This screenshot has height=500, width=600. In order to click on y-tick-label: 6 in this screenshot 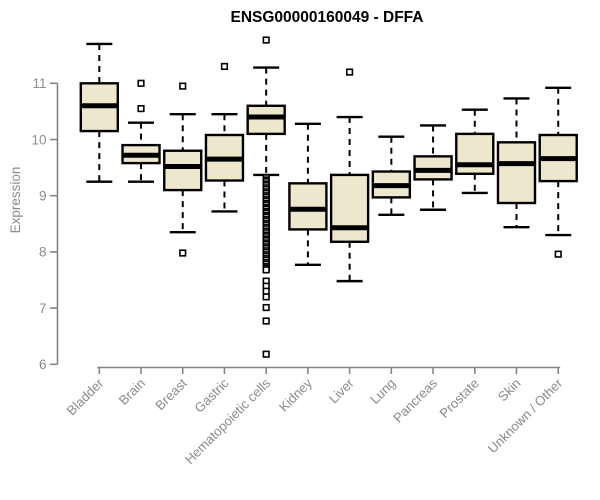, I will do `click(43, 364)`.